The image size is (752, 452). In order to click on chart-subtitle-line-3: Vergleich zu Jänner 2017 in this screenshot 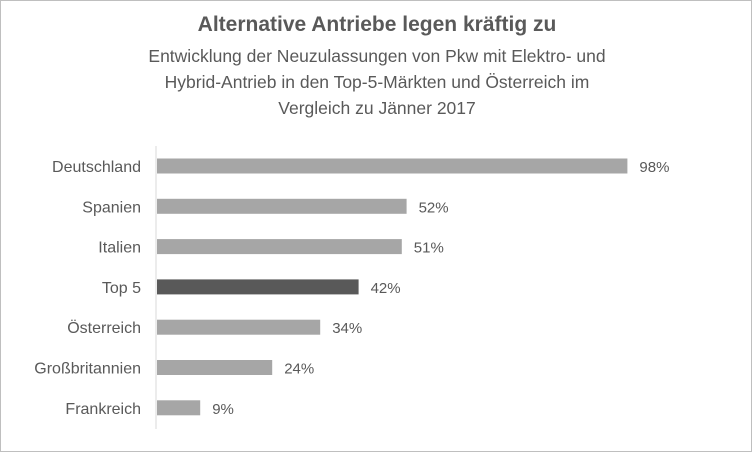, I will do `click(377, 108)`.